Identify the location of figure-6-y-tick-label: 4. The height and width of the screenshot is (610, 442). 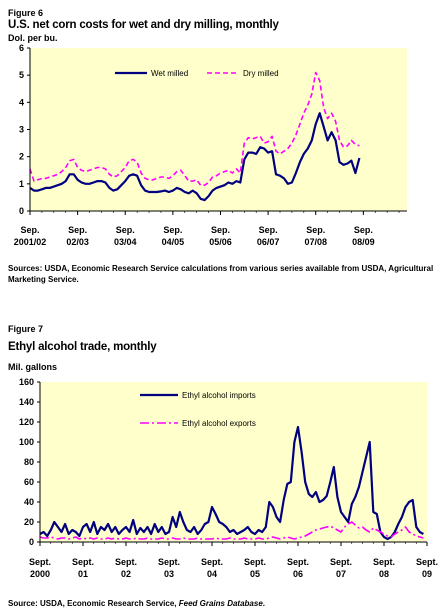
(21, 102).